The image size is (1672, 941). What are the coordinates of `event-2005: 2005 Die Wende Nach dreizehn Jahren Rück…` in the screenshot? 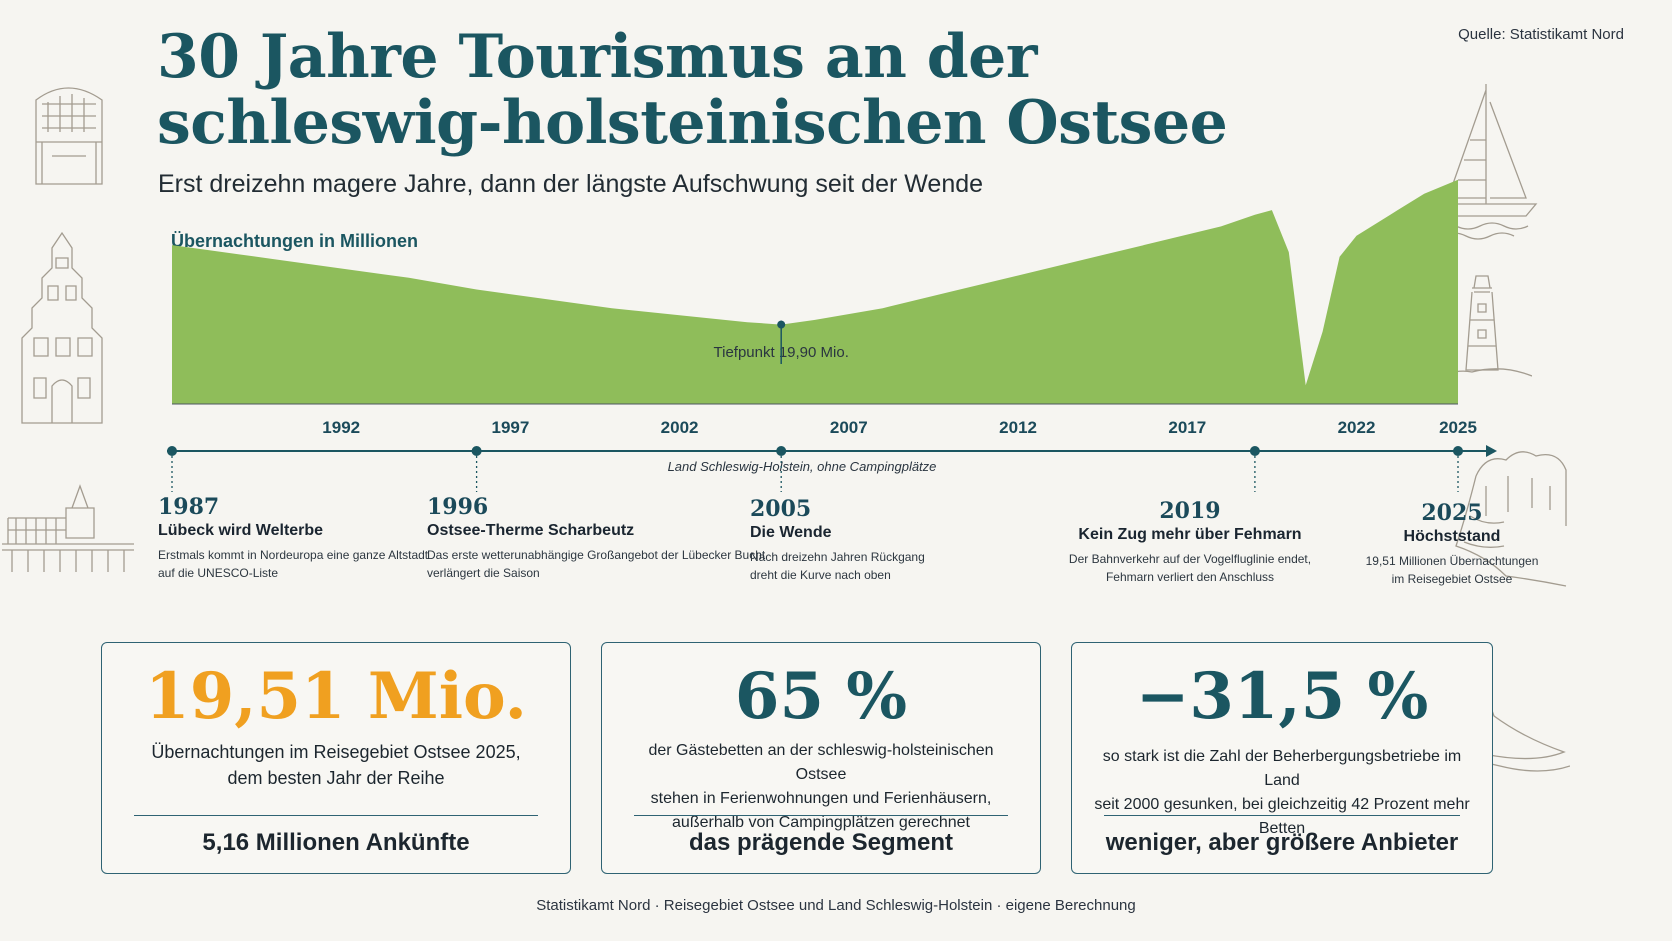 It's located at (837, 540).